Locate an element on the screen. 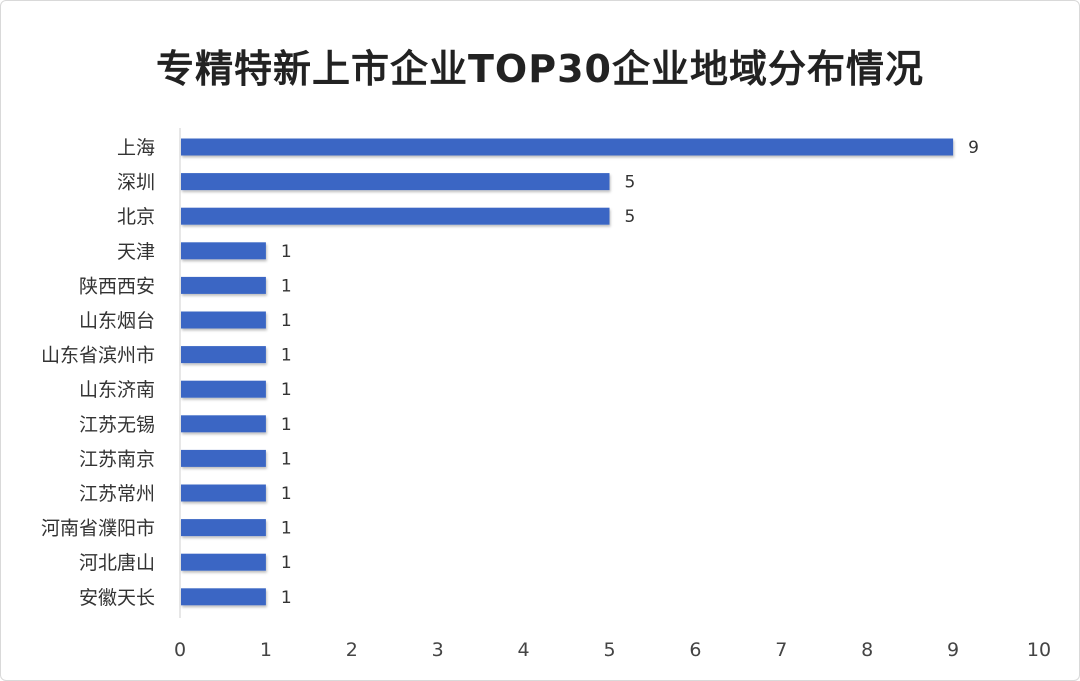 The image size is (1080, 681). x-tick-label: 2 is located at coordinates (352, 650).